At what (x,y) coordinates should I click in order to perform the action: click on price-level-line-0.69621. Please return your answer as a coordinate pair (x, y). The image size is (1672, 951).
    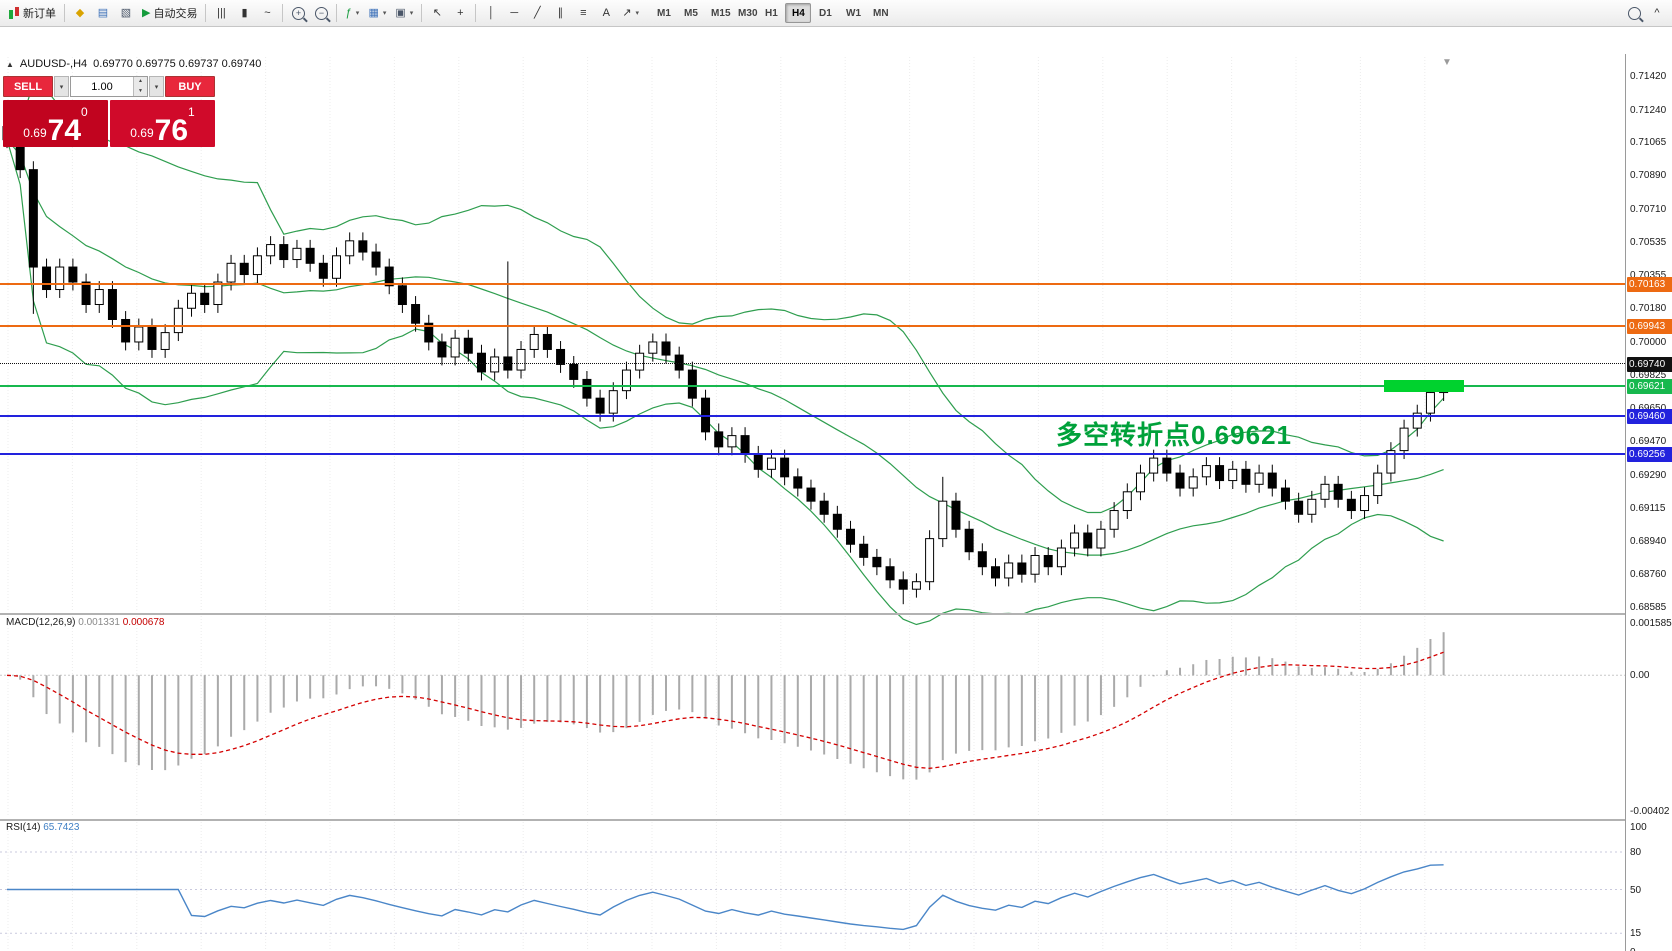
    Looking at the image, I should click on (812, 385).